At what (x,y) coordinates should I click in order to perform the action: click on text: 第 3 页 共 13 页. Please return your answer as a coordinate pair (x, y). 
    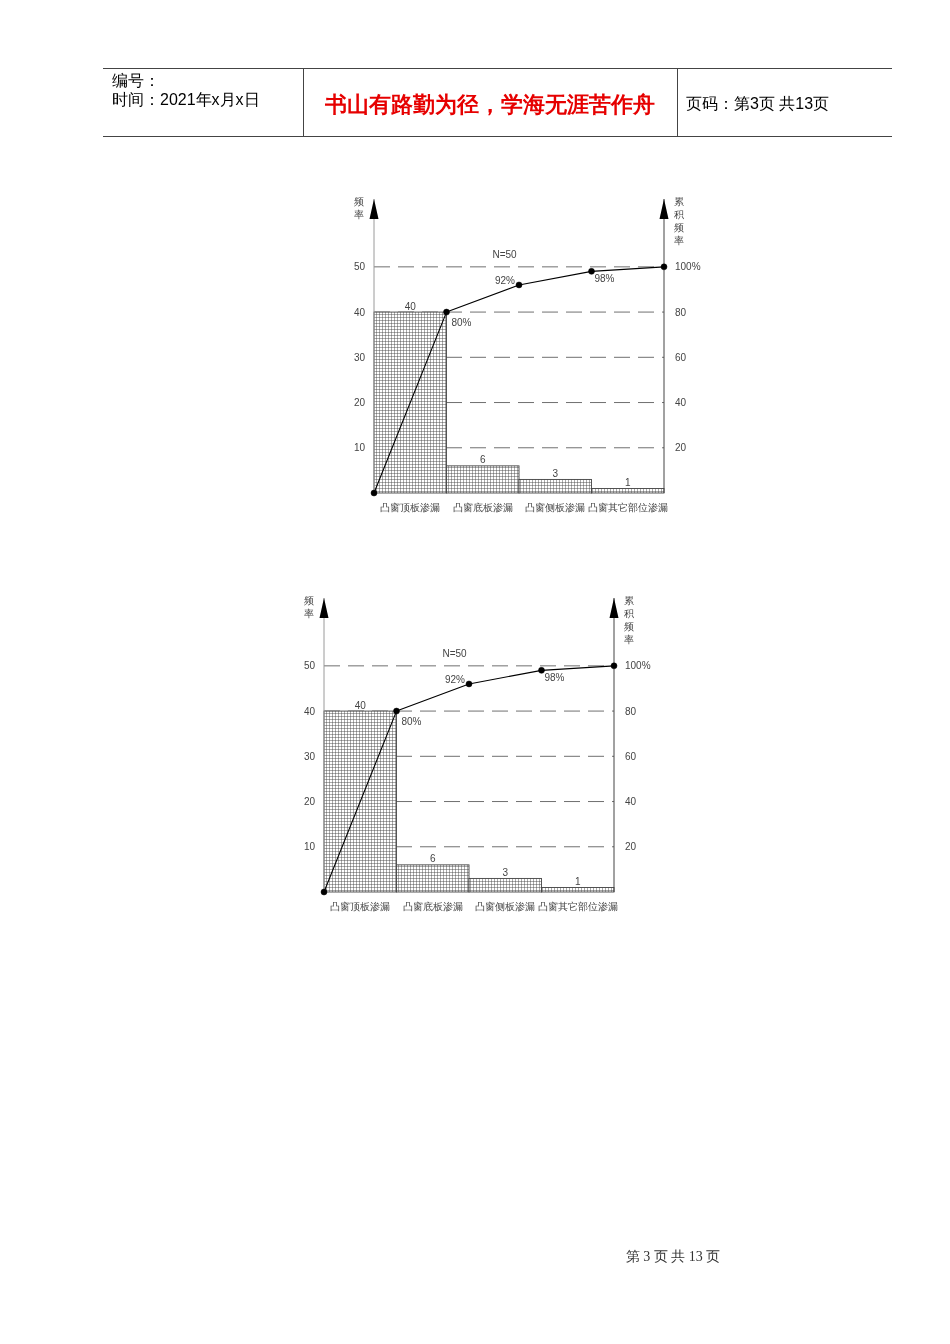
    Looking at the image, I should click on (673, 1256).